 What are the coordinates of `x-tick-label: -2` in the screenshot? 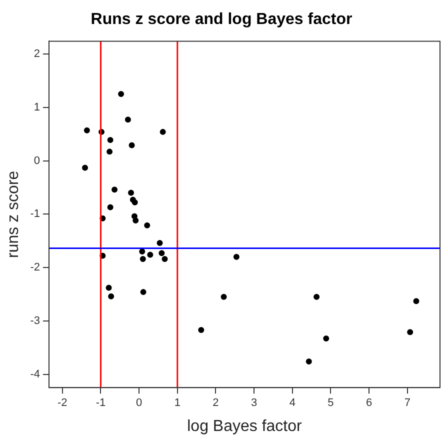 It's located at (63, 403).